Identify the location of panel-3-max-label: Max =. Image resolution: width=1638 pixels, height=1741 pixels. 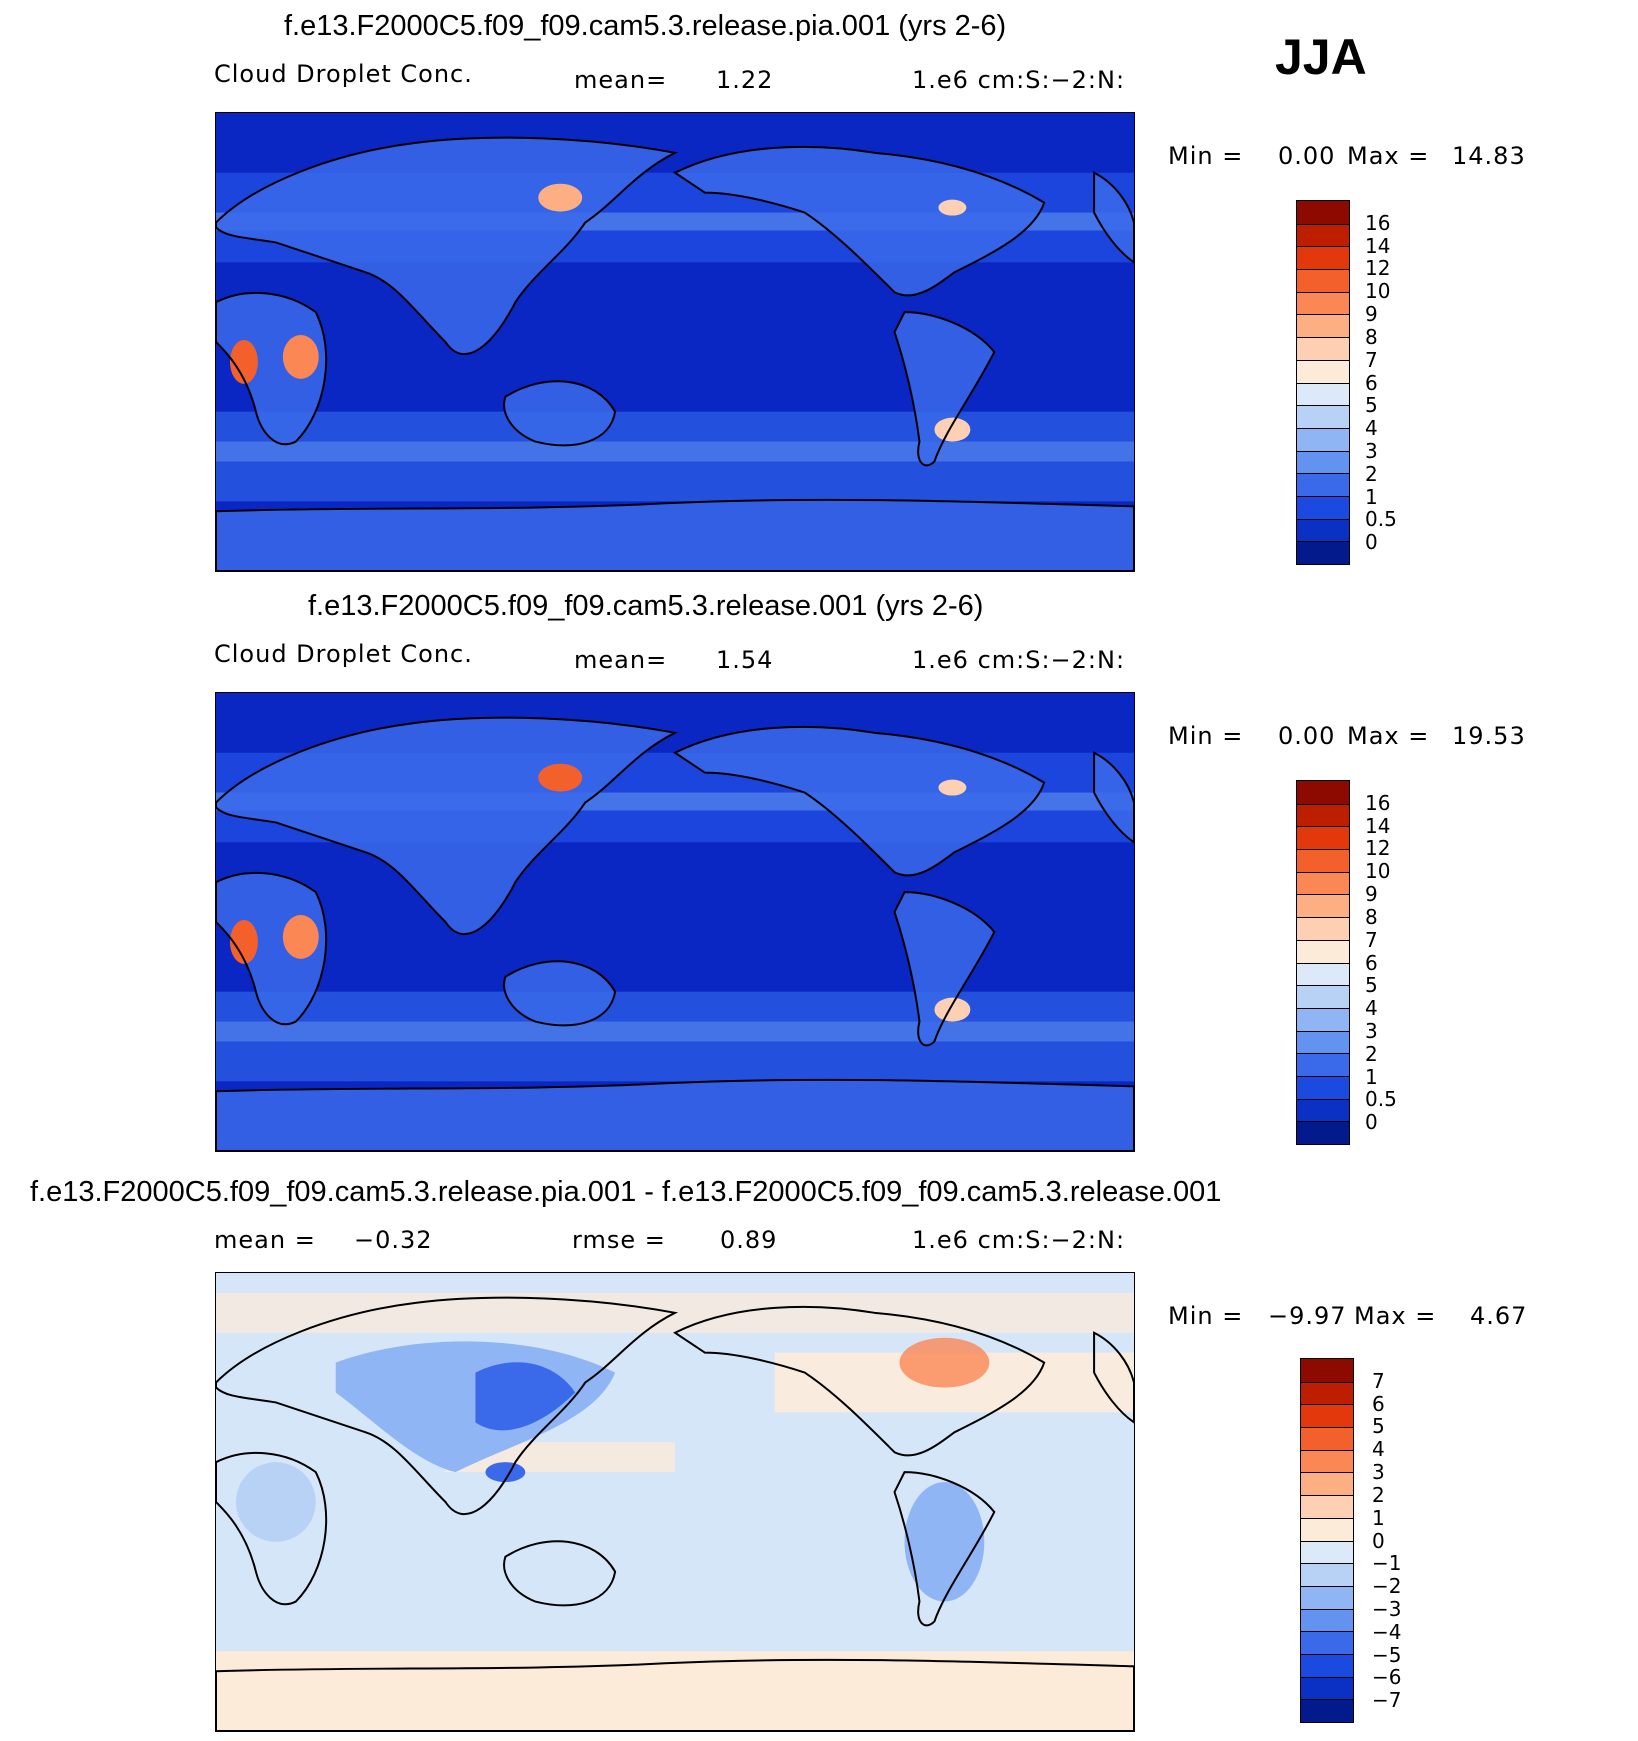
(1395, 1316).